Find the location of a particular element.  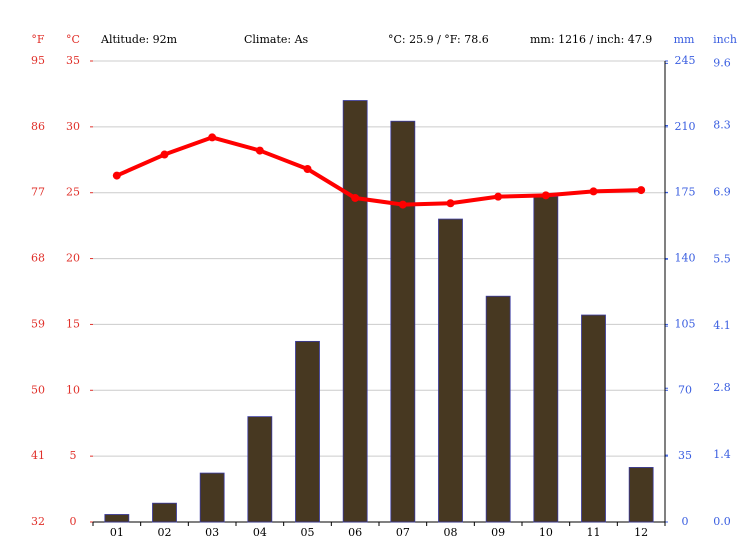

yticks-label: 15 is located at coordinates (73, 323).